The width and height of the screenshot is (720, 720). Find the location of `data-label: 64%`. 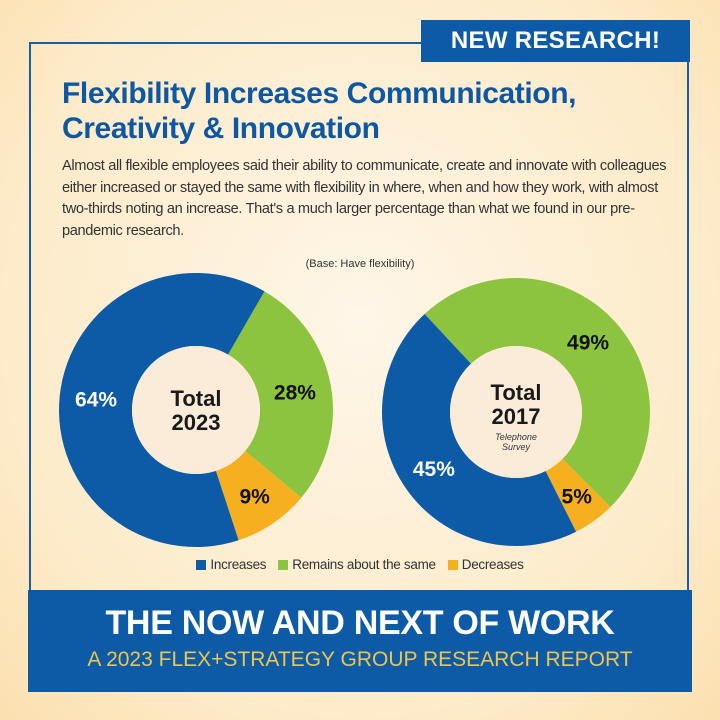

data-label: 64% is located at coordinates (96, 400).